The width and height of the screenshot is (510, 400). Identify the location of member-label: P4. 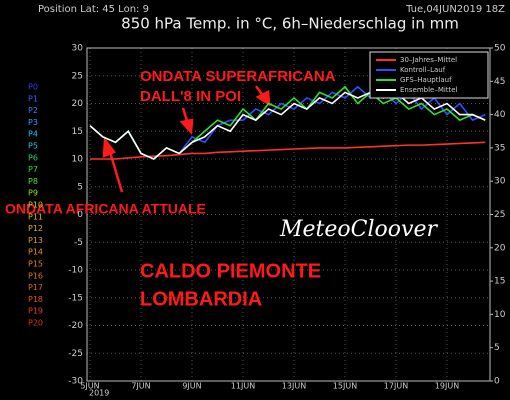
(33, 134).